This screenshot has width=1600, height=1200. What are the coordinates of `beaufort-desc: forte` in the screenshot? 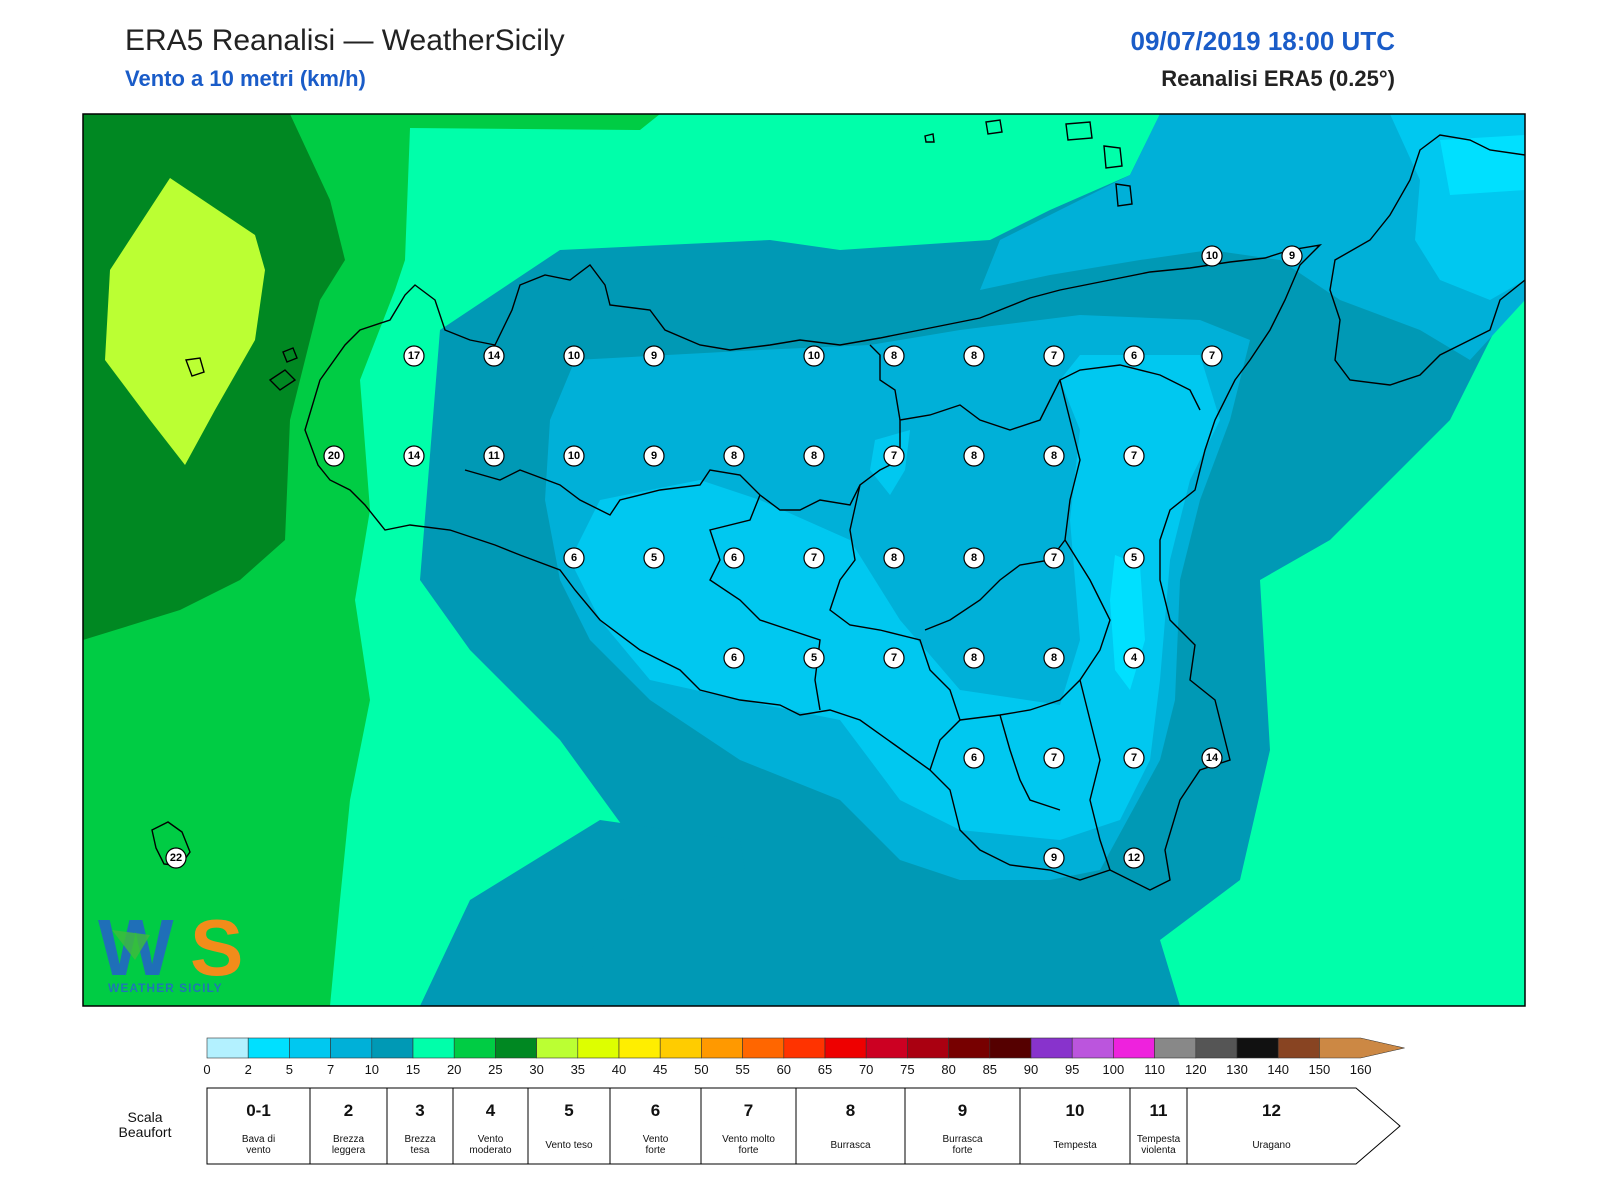 It's located at (962, 1150).